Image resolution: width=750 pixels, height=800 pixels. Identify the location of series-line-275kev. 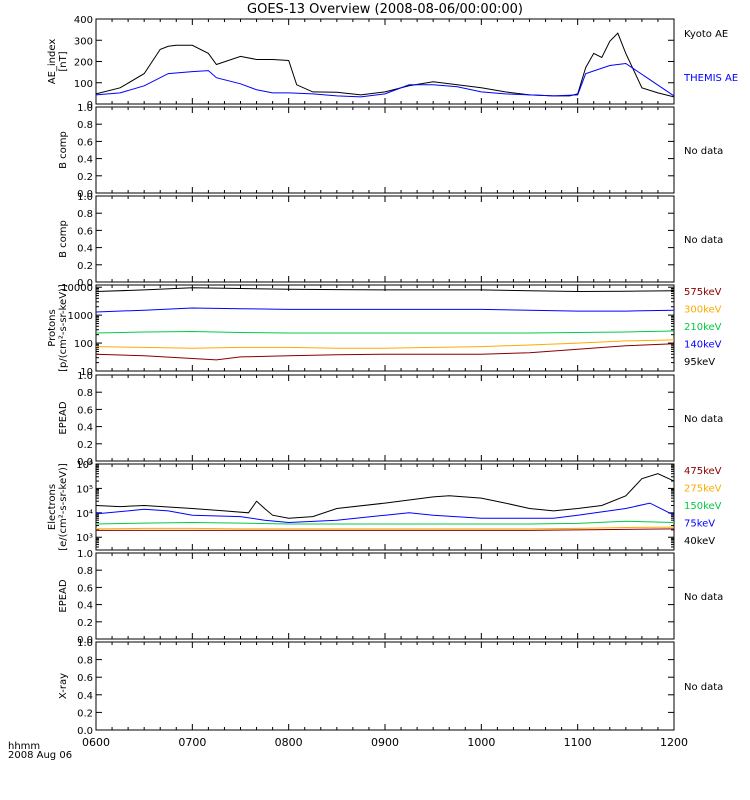
(385, 528).